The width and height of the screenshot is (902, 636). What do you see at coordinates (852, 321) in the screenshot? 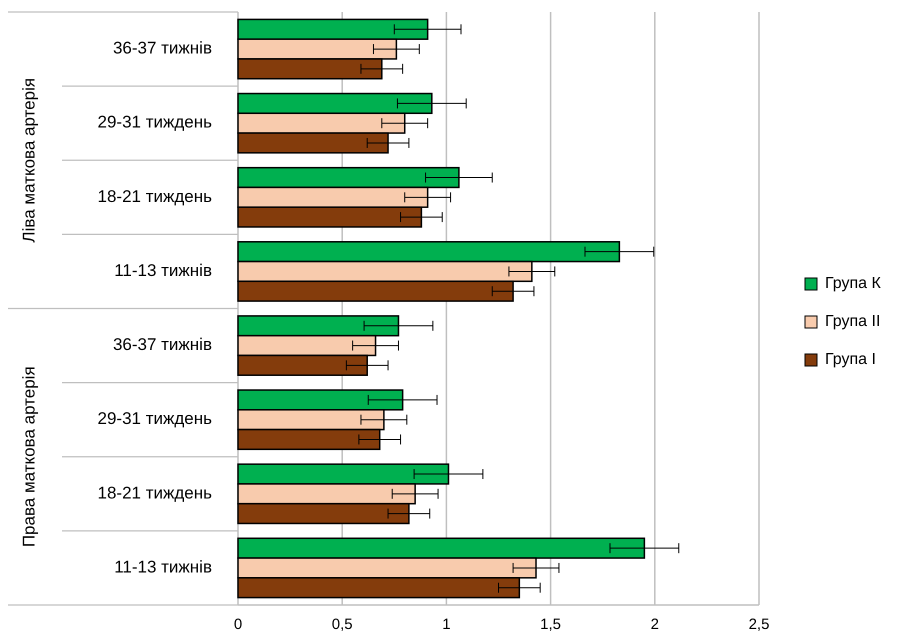
I see `legend-label: Група II` at bounding box center [852, 321].